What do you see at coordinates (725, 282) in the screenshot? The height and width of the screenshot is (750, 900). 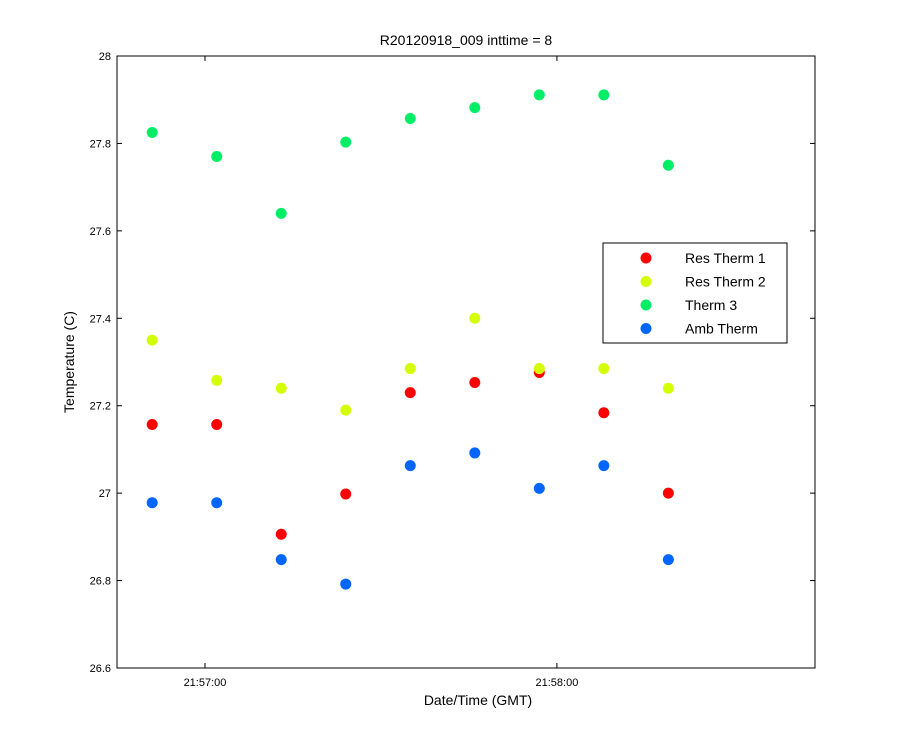 I see `legend-label: Res Therm 2` at bounding box center [725, 282].